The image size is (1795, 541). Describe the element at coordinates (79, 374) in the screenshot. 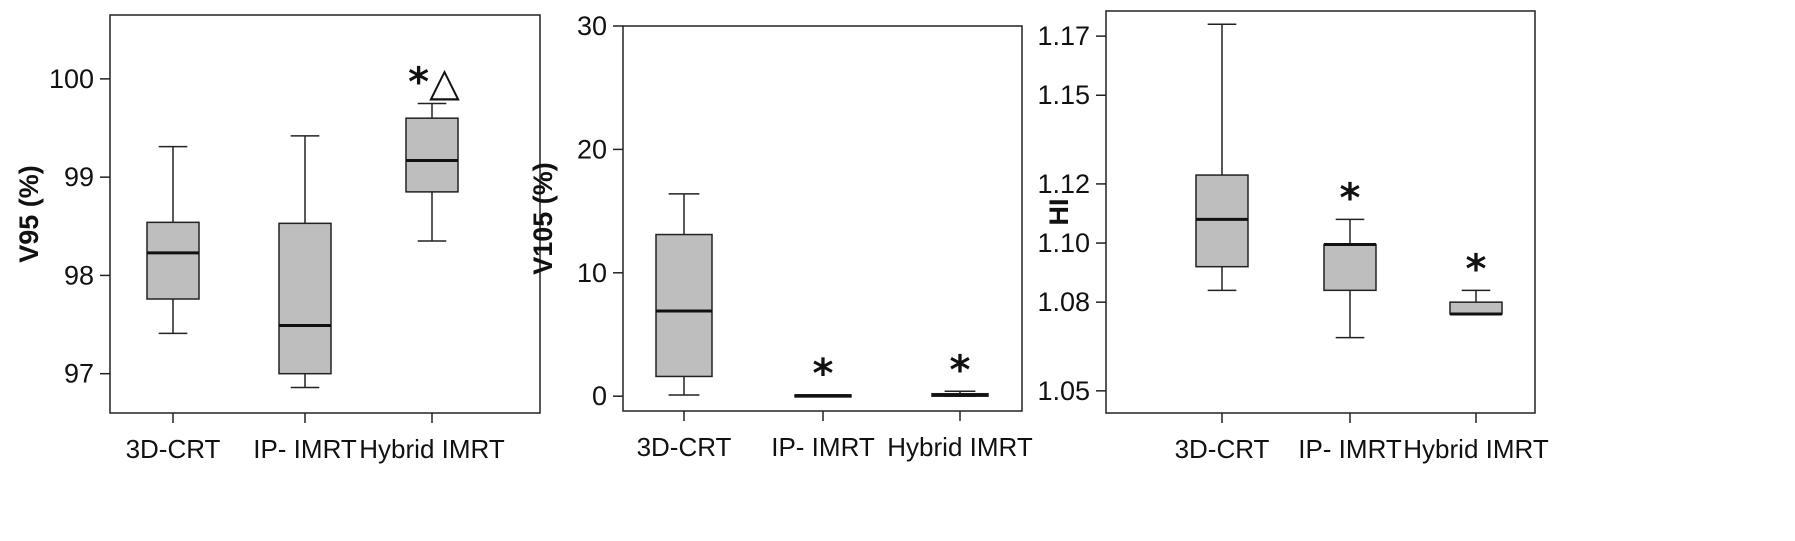

I see `y-tick-label: 97` at that location.